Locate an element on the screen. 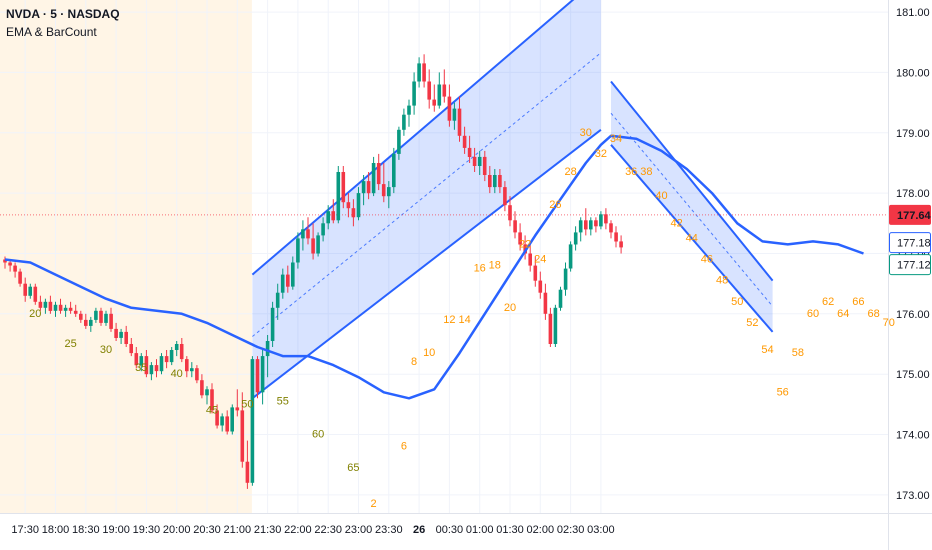 The width and height of the screenshot is (932, 550). indicator-title: EMA & BarCount is located at coordinates (51, 32).